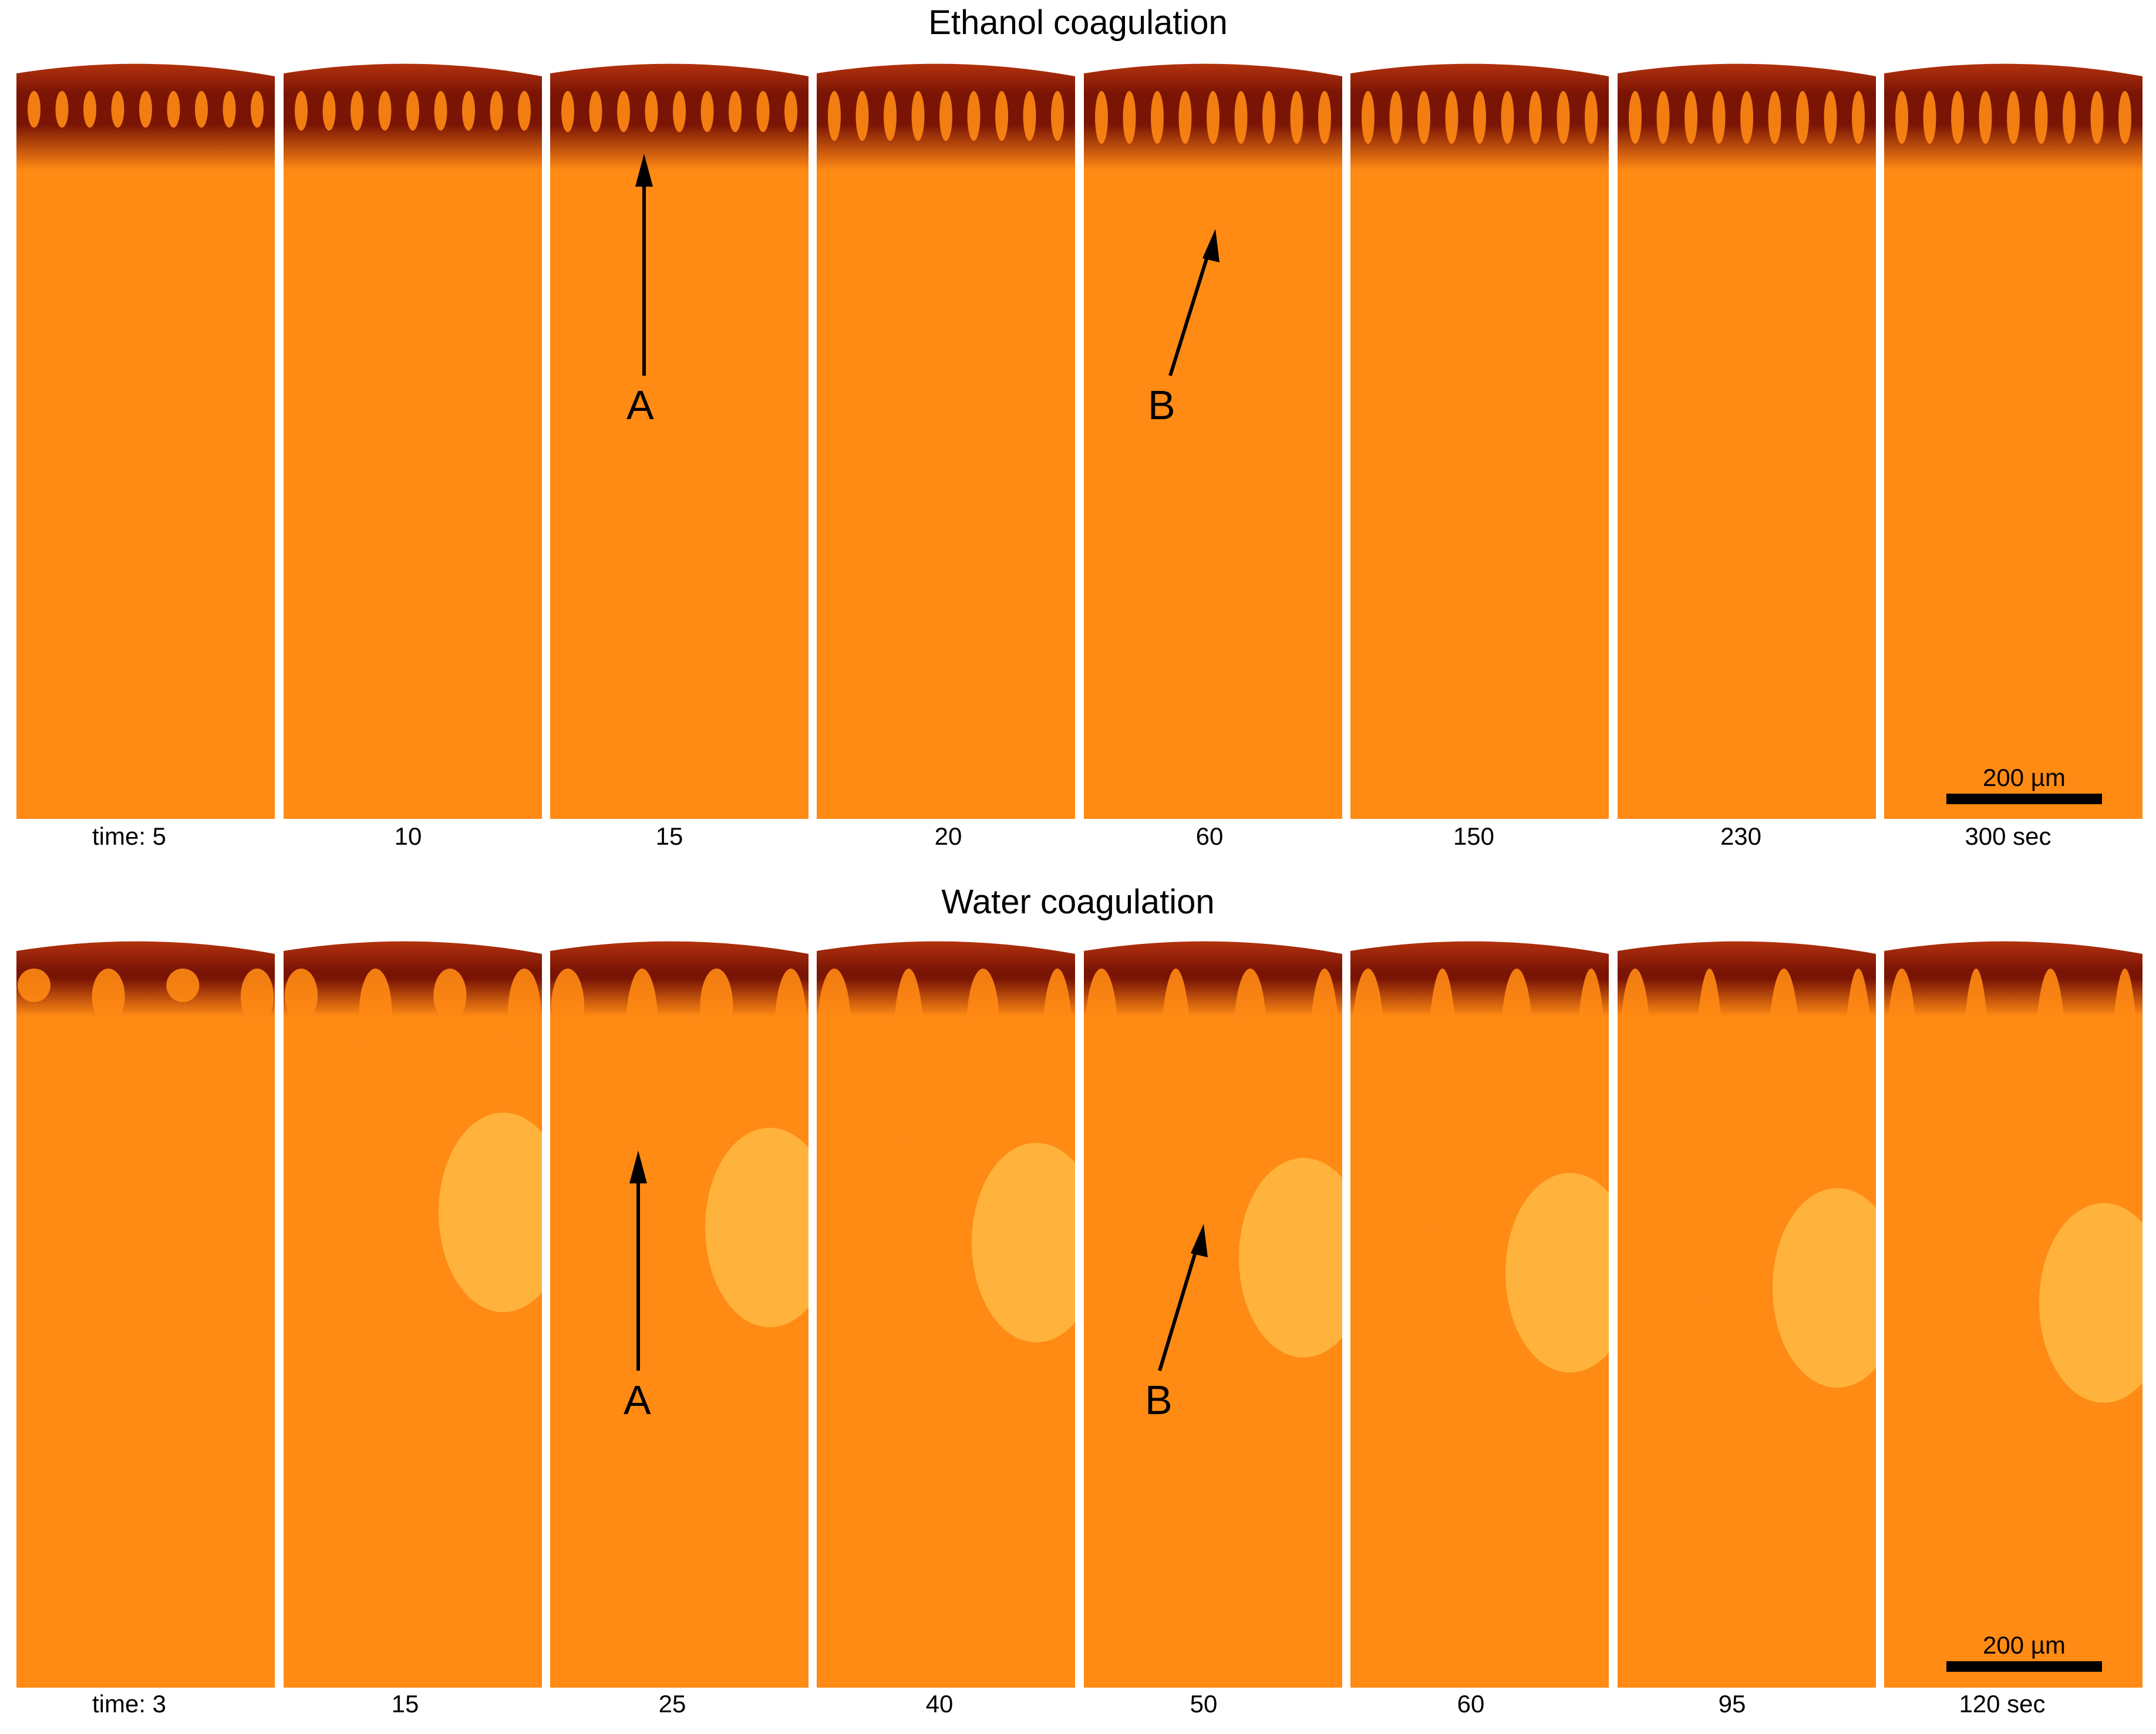  I want to click on ethanol-marker-a: A, so click(640, 405).